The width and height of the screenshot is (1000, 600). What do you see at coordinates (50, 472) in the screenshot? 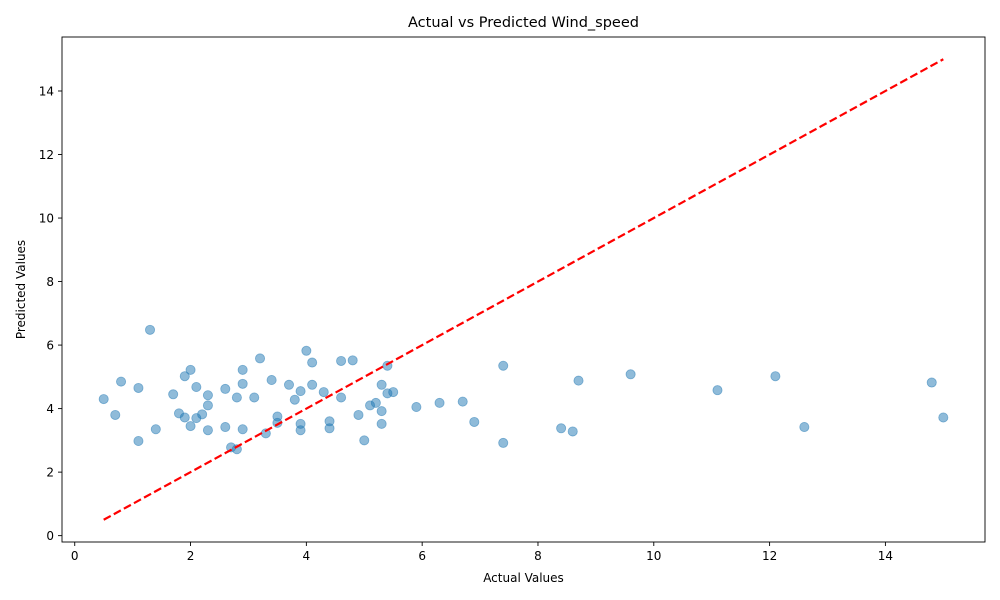
I see `y-tick-label: 2` at bounding box center [50, 472].